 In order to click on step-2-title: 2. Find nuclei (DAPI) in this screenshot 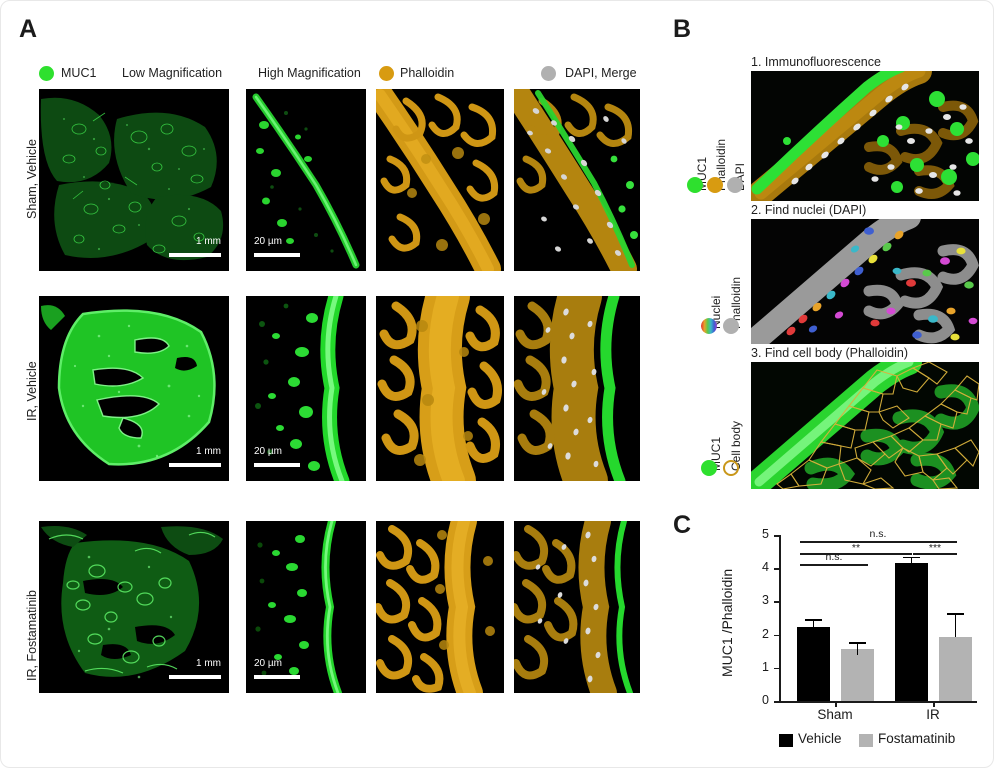, I will do `click(809, 210)`.